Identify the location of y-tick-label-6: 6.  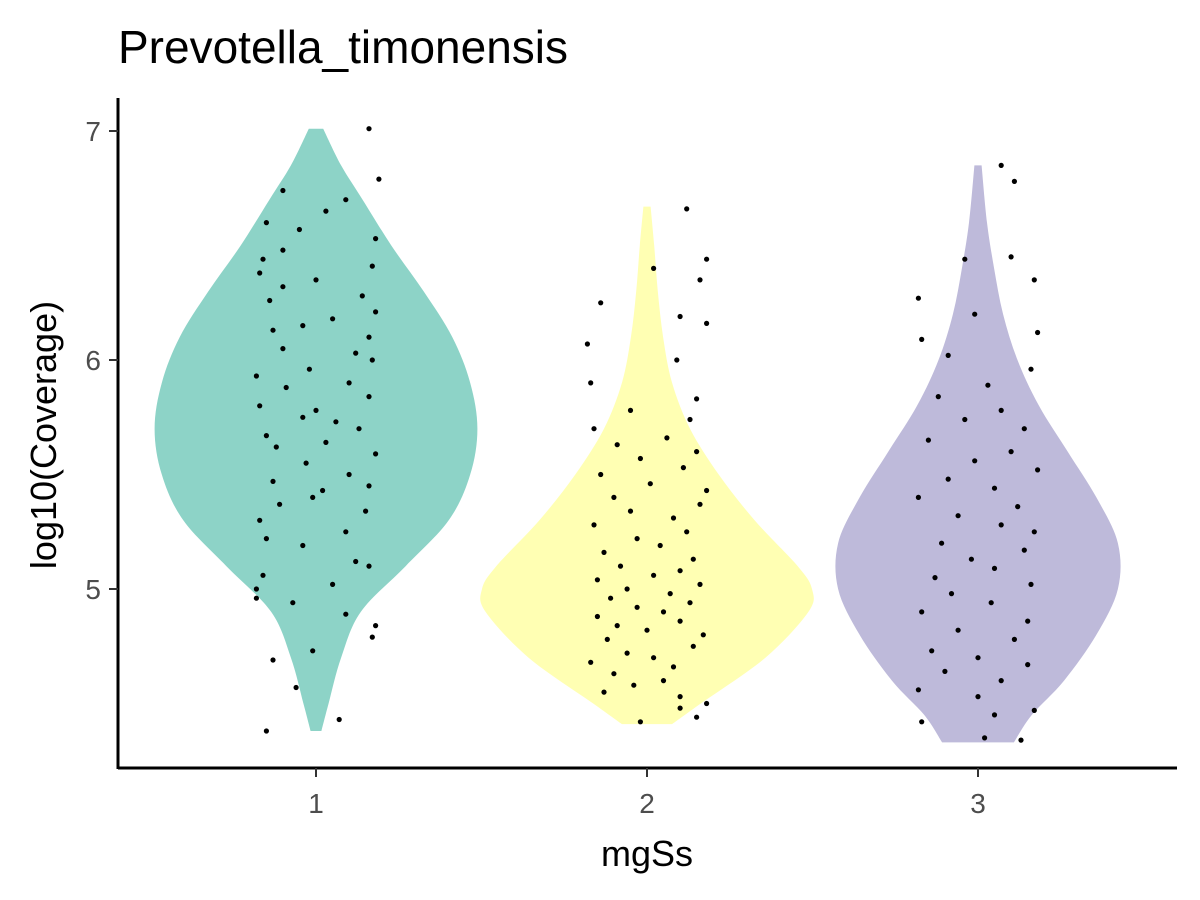
(93, 360).